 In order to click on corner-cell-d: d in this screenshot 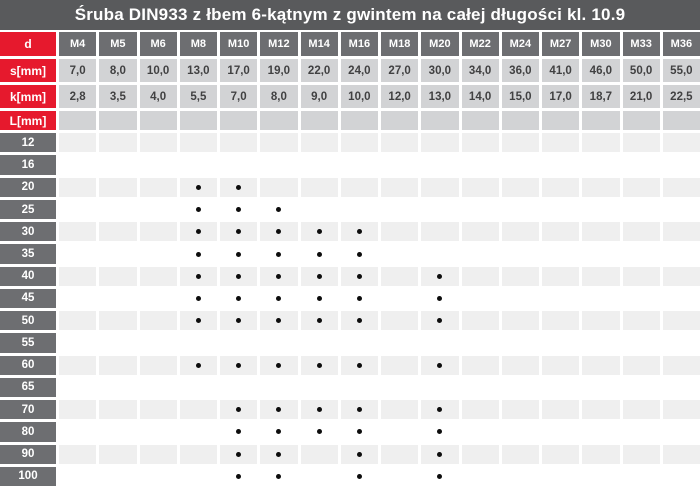, I will do `click(28, 44)`.